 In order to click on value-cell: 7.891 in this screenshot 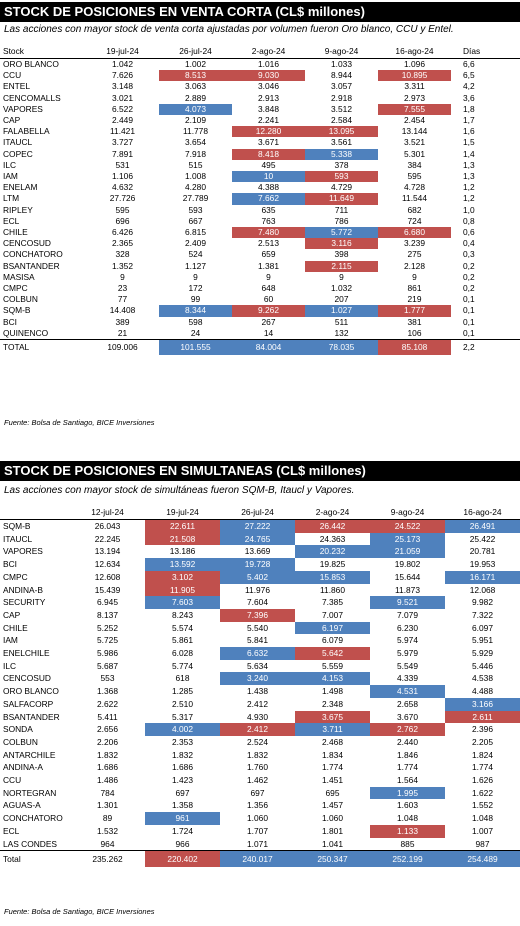, I will do `click(122, 153)`.